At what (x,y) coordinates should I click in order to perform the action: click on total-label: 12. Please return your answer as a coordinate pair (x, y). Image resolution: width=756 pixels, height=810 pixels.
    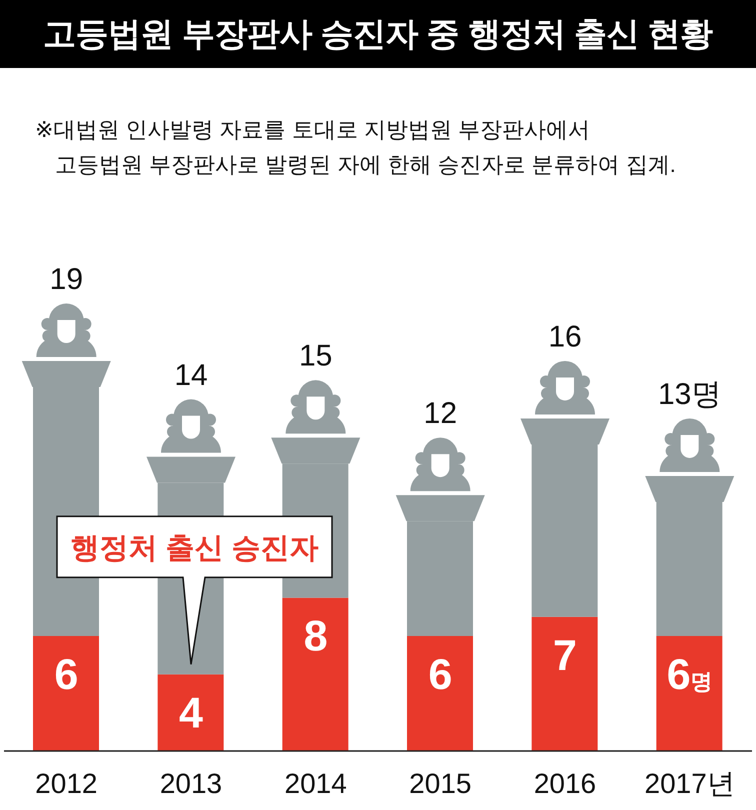
    Looking at the image, I should click on (441, 413).